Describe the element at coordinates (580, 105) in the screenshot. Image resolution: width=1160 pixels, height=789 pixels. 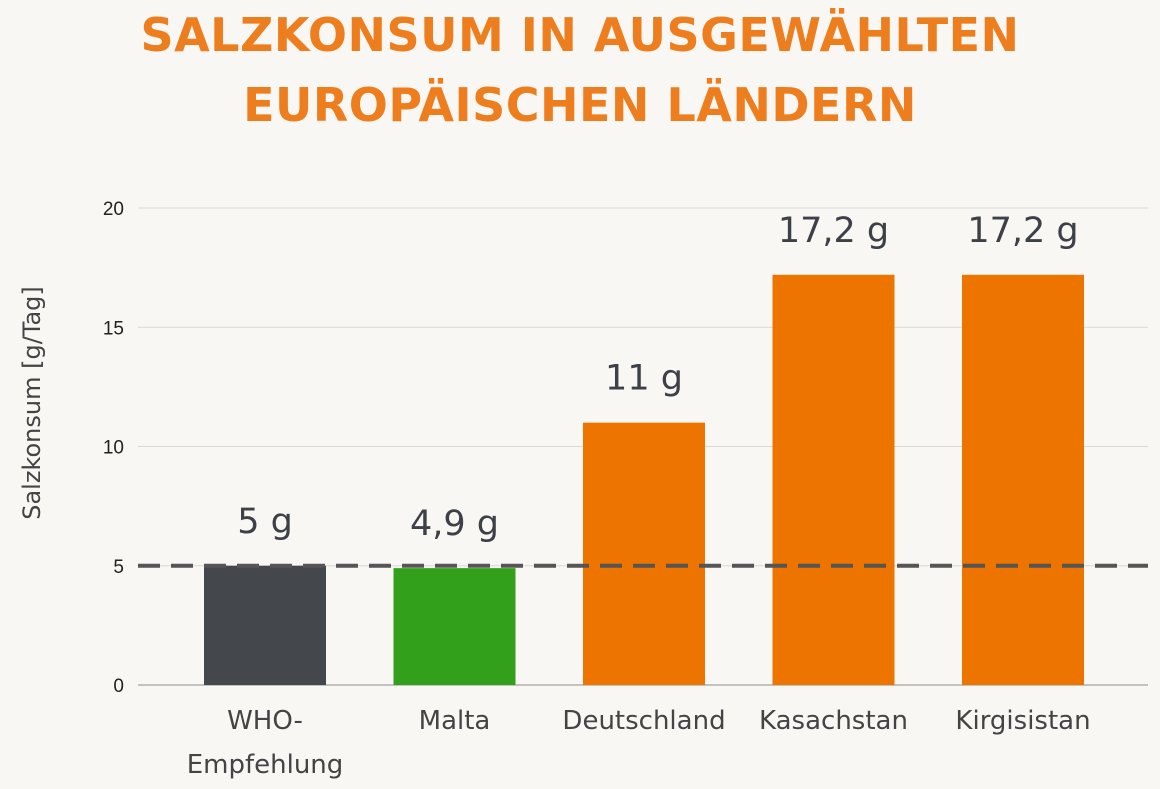
I see `chart-title-line-2: EUROPÄISCHEN LÄNDERN` at that location.